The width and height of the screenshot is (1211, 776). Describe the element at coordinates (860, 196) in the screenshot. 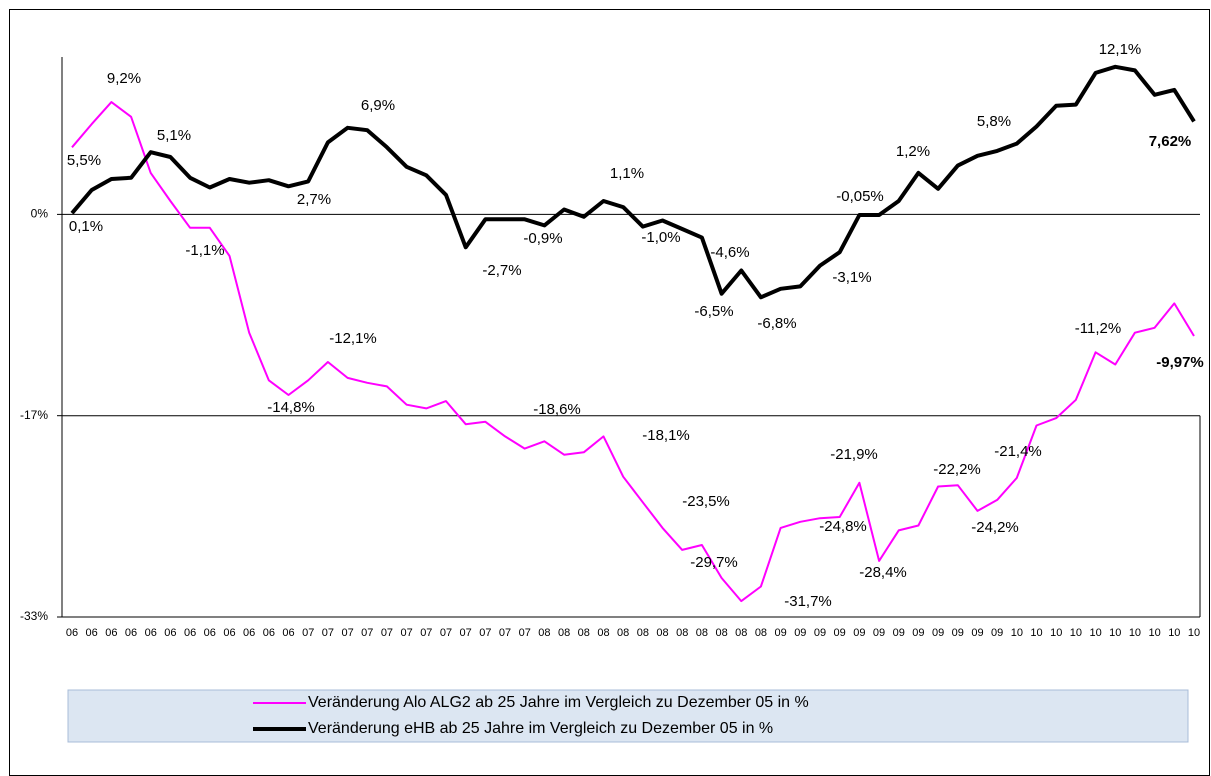

I see `annotation: -0,05%` at that location.